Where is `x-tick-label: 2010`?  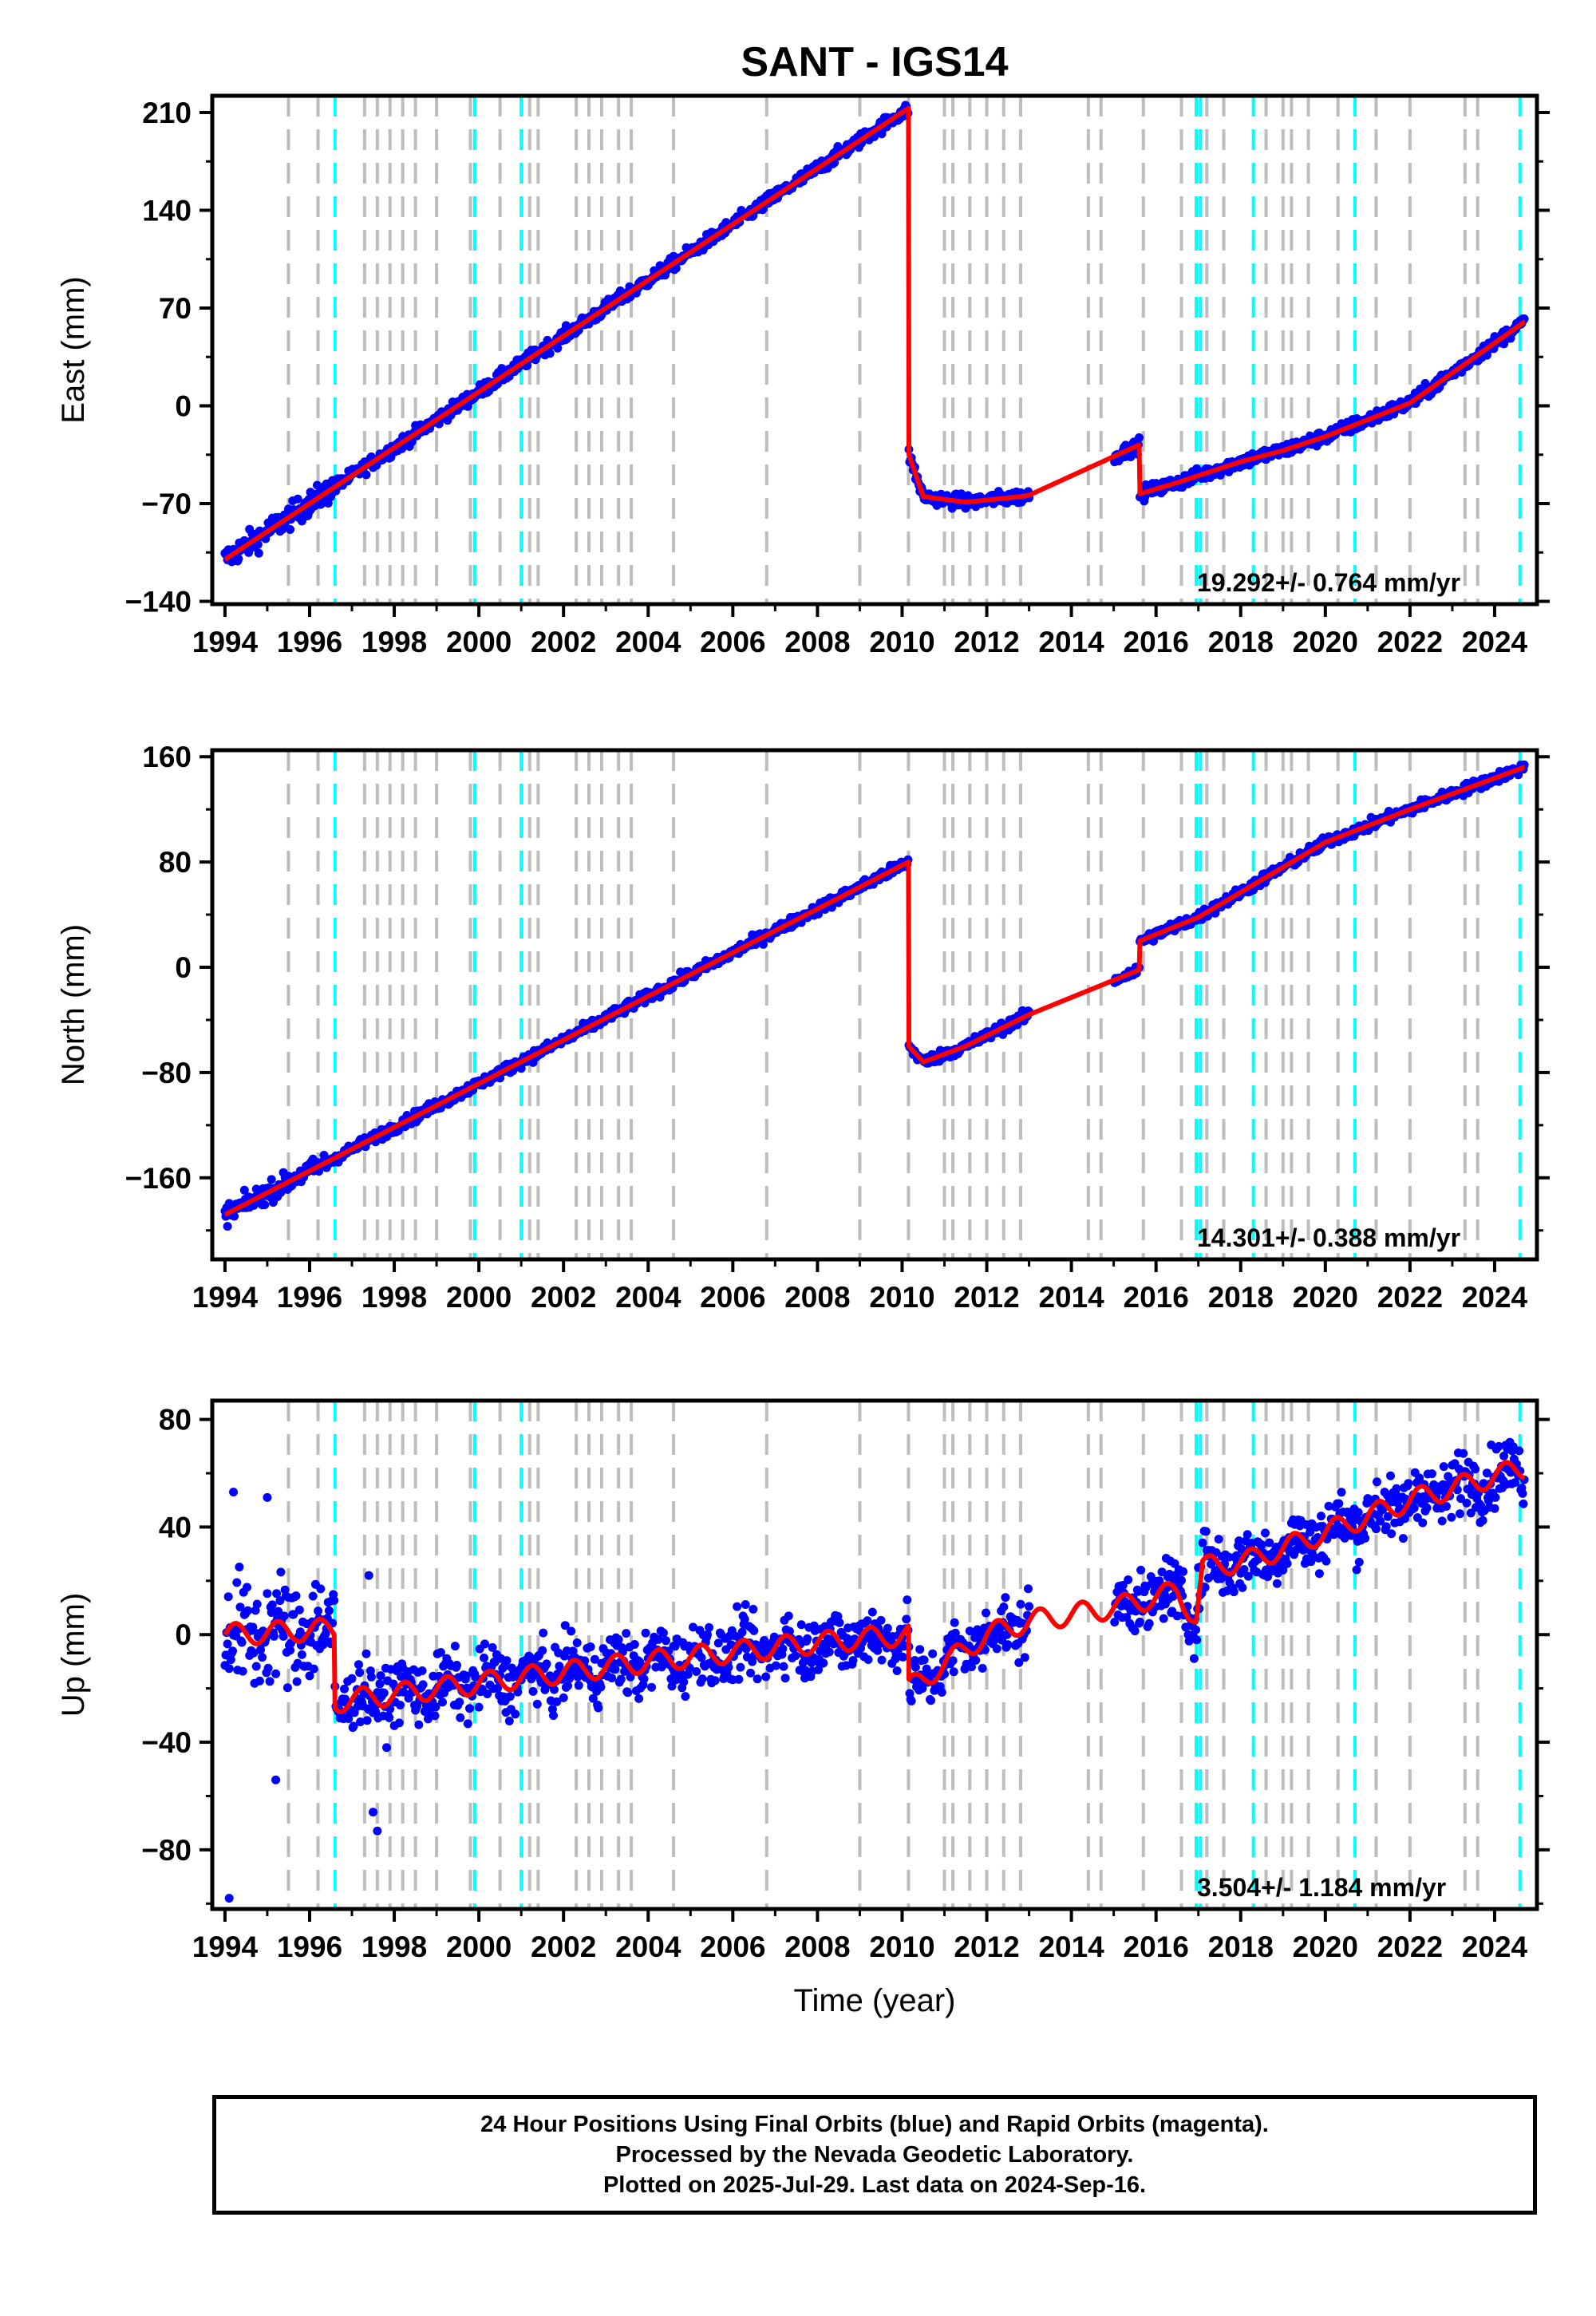
x-tick-label: 2010 is located at coordinates (901, 1297).